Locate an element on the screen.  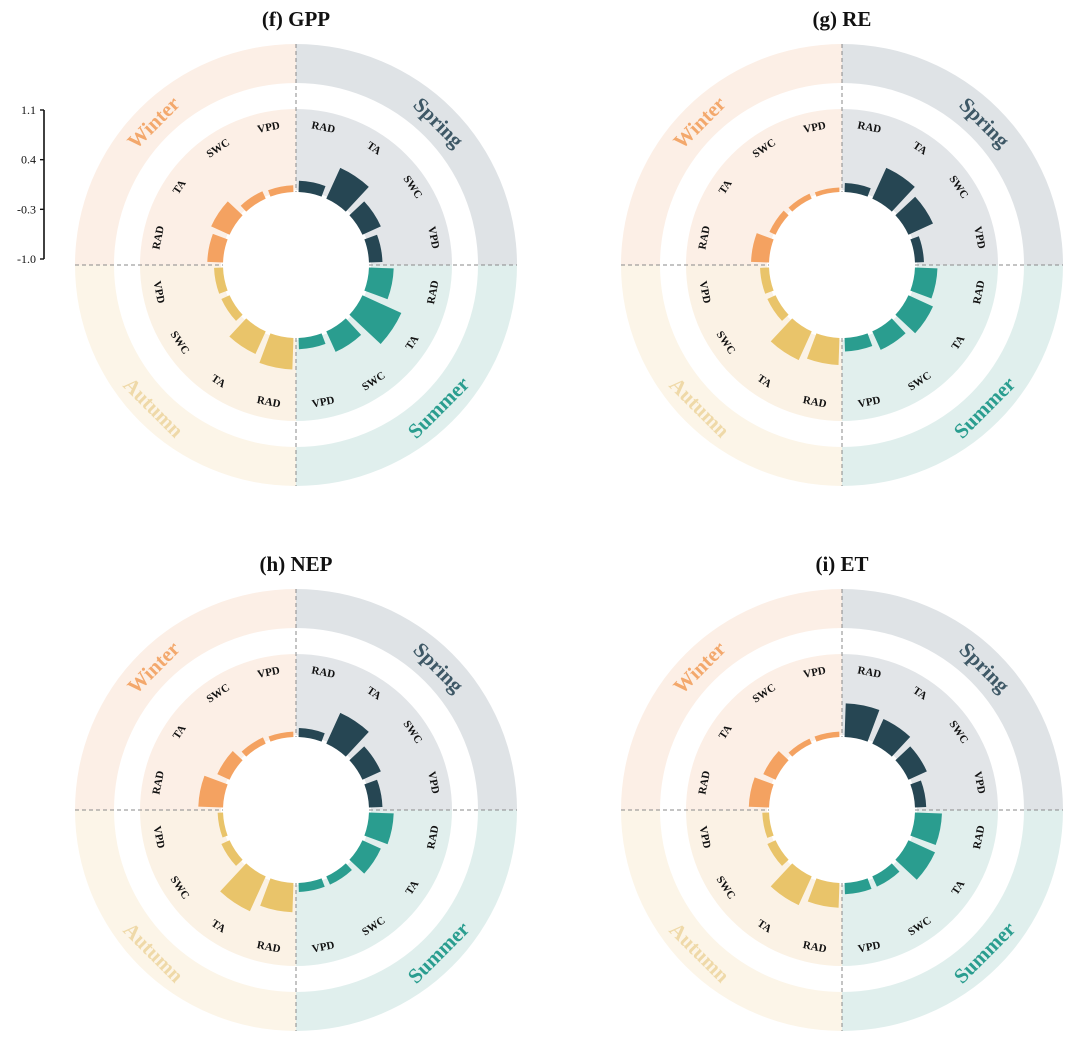
panel-title: (i) ET is located at coordinates (841, 564).